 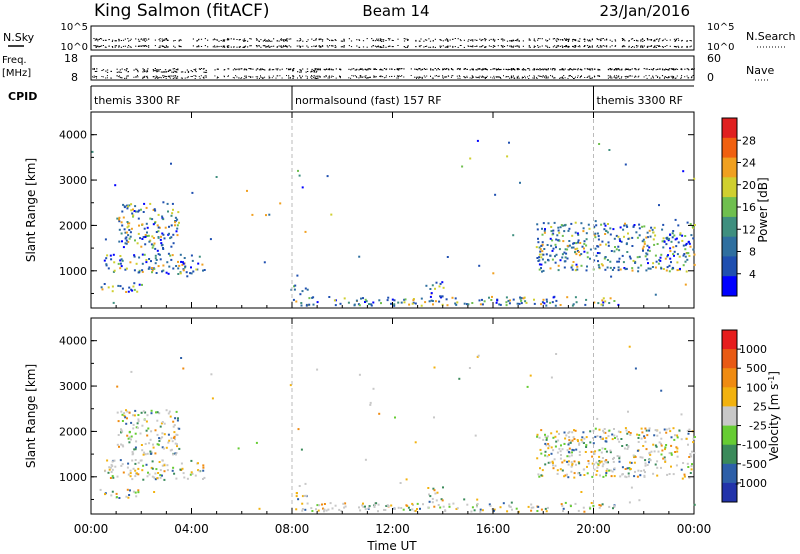 What do you see at coordinates (73, 341) in the screenshot?
I see `y-tick-label: 4000` at bounding box center [73, 341].